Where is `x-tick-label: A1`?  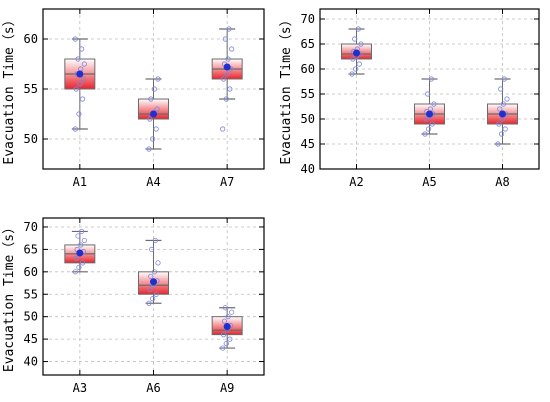 x-tick-label: A1 is located at coordinates (80, 182).